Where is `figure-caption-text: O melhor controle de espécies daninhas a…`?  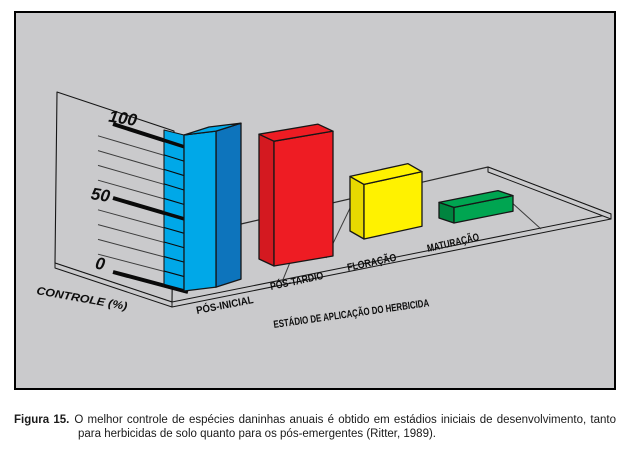 figure-caption-text: O melhor controle de espécies daninhas a… is located at coordinates (345, 427).